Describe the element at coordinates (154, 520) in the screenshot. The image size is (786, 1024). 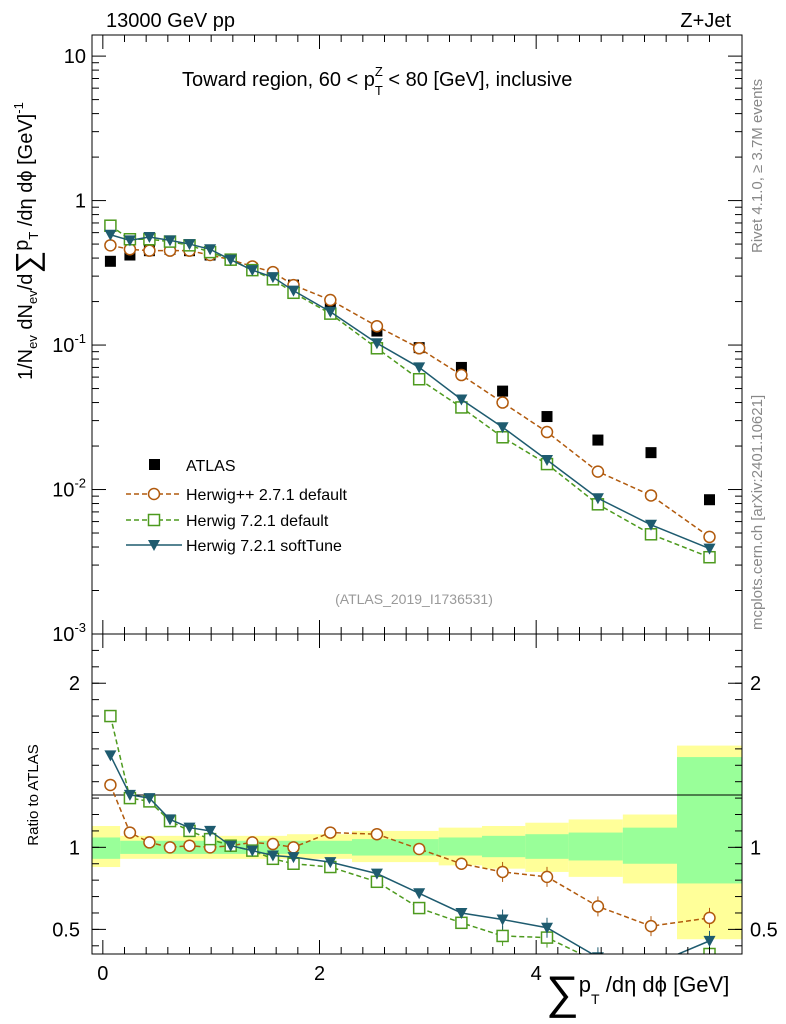
I see `legend-marker-herwig7-default` at that location.